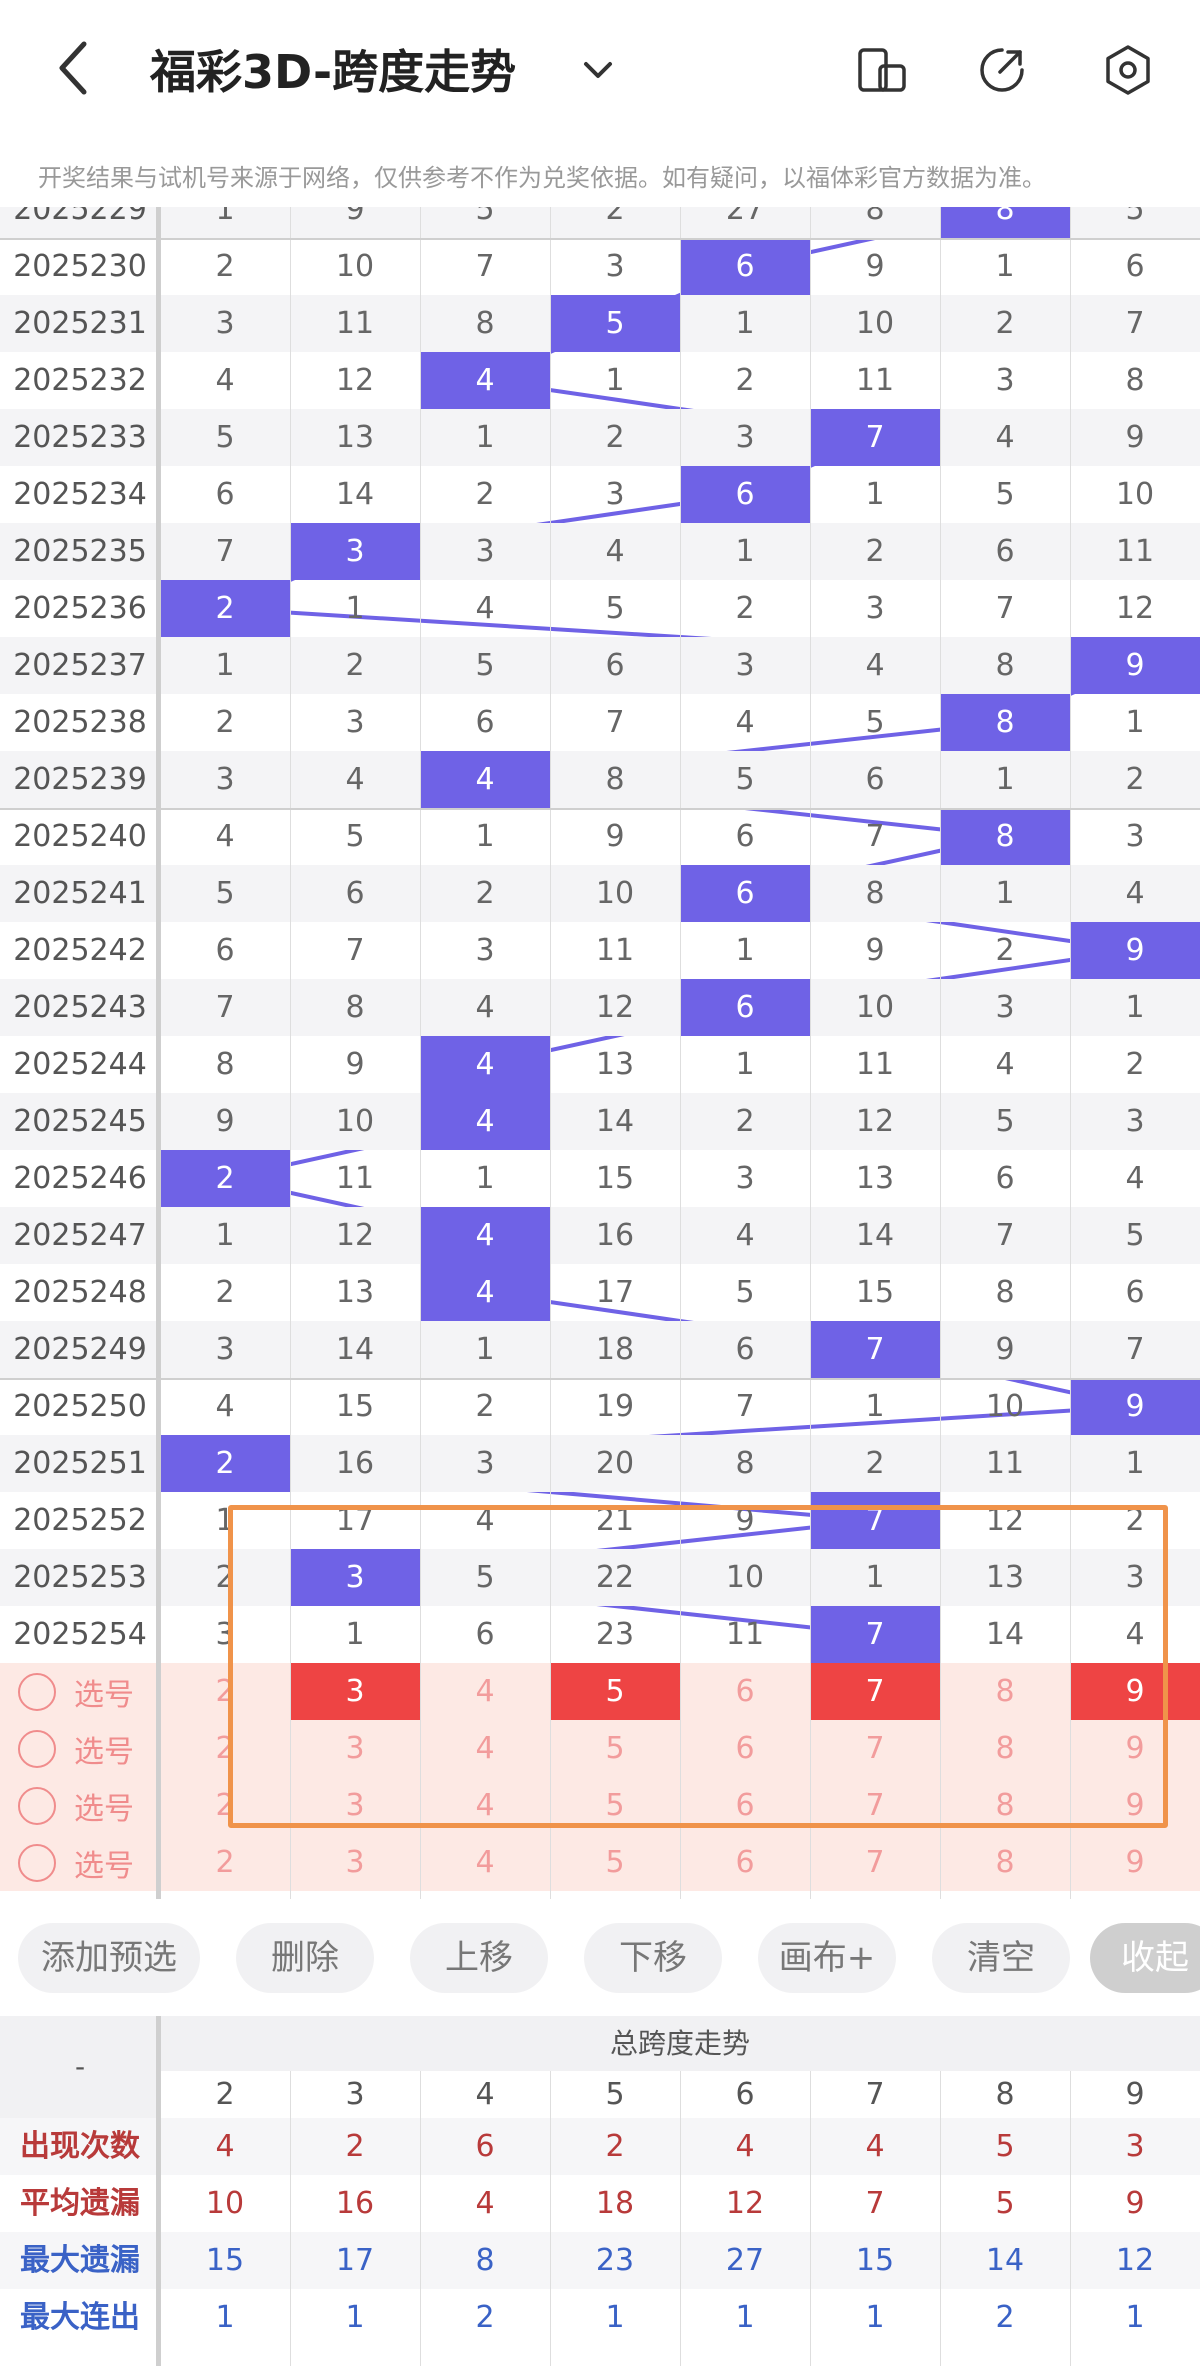  Describe the element at coordinates (1005, 2260) in the screenshot. I see `stats-value: 14` at that location.